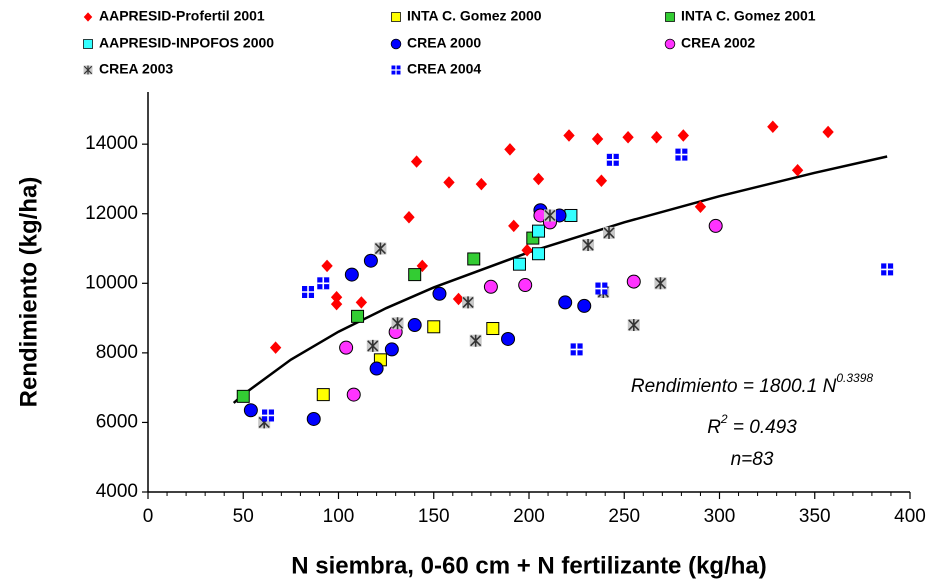 The image size is (945, 585). I want to click on r-value: = 0.493, so click(763, 427).